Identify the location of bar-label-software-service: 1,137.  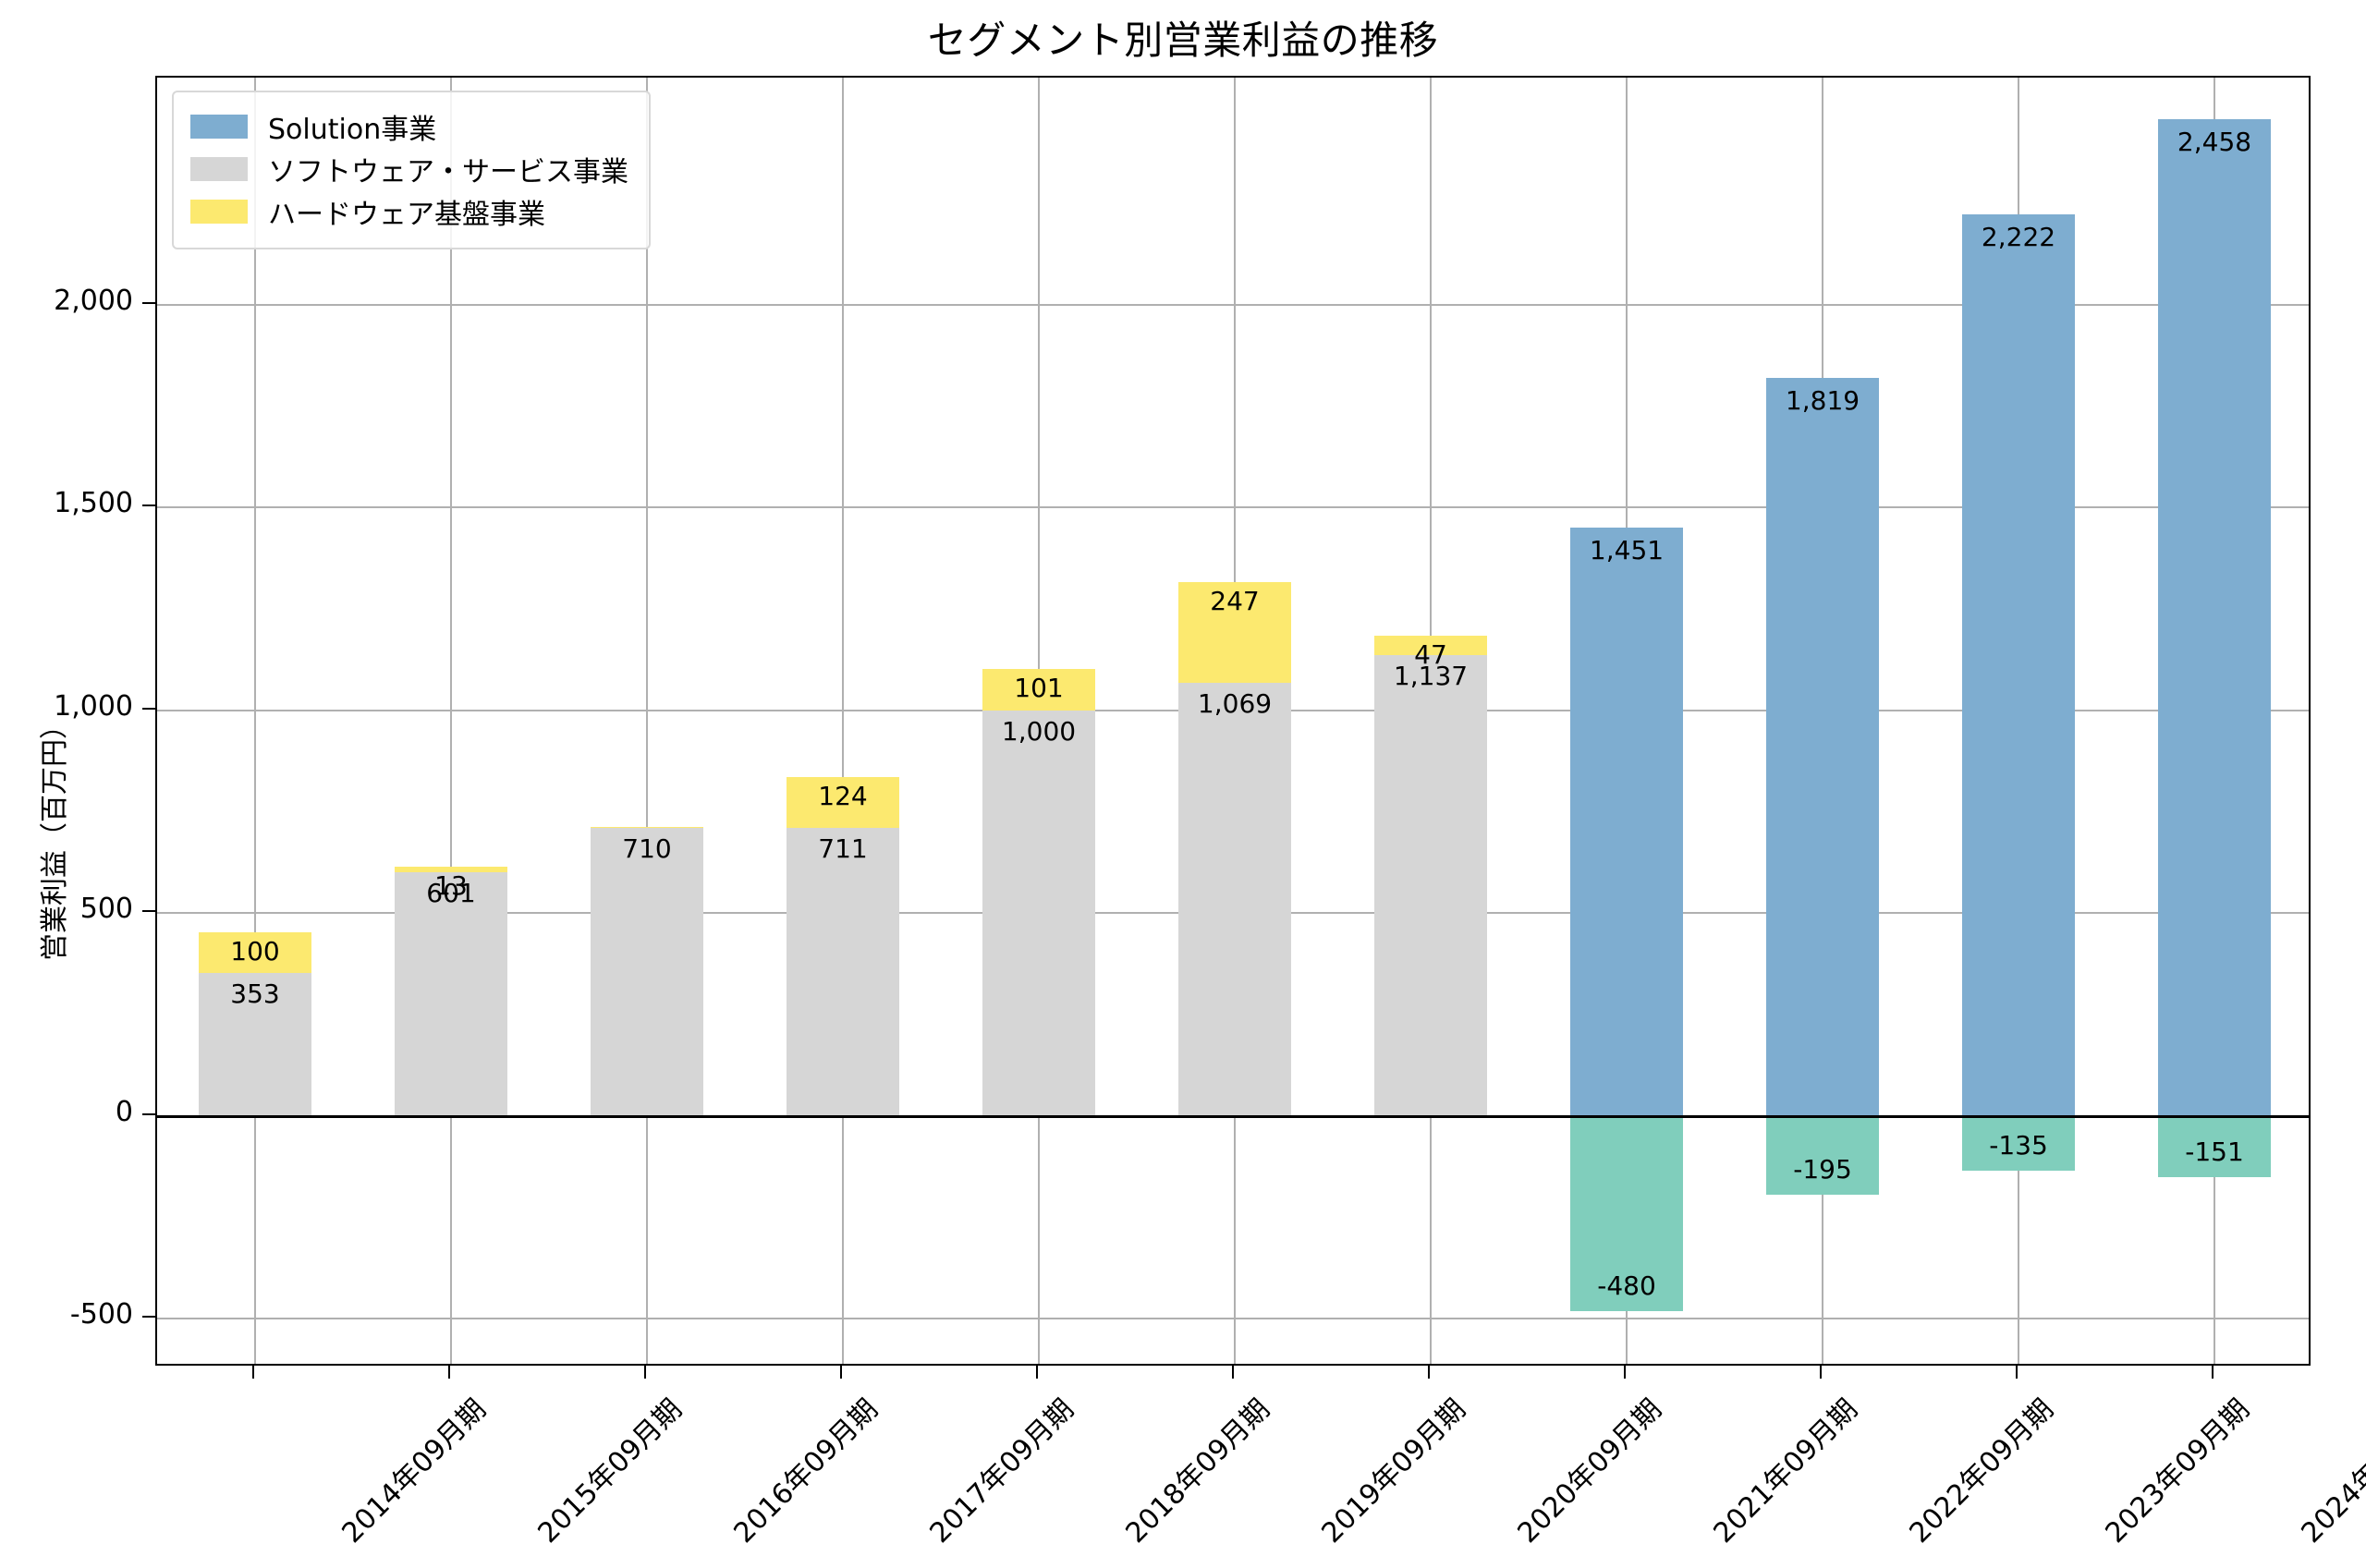
(1431, 675).